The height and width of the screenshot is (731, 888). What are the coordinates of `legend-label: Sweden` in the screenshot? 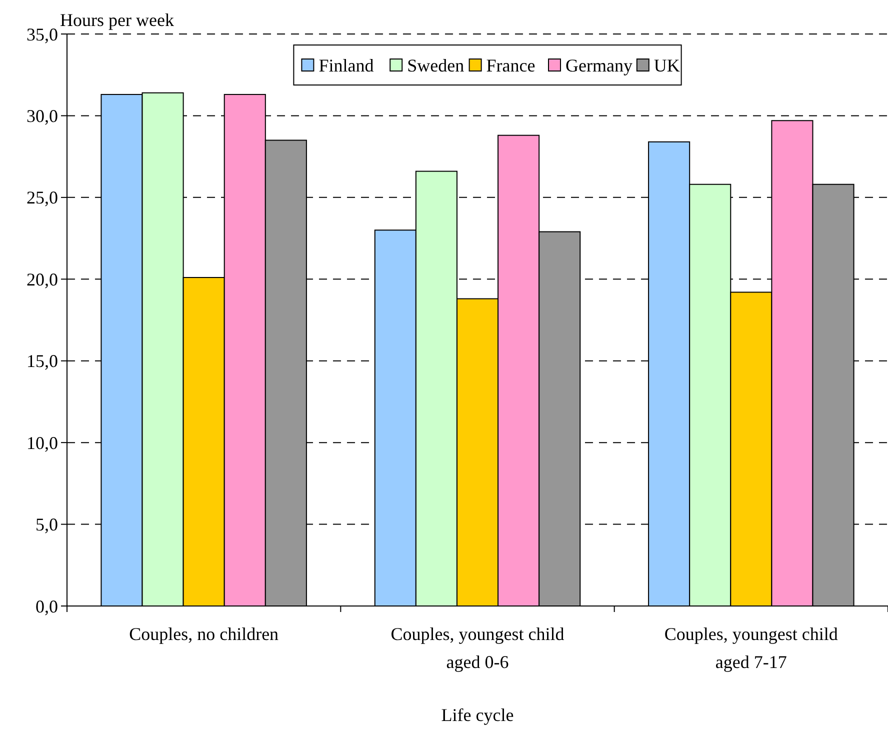 It's located at (435, 65).